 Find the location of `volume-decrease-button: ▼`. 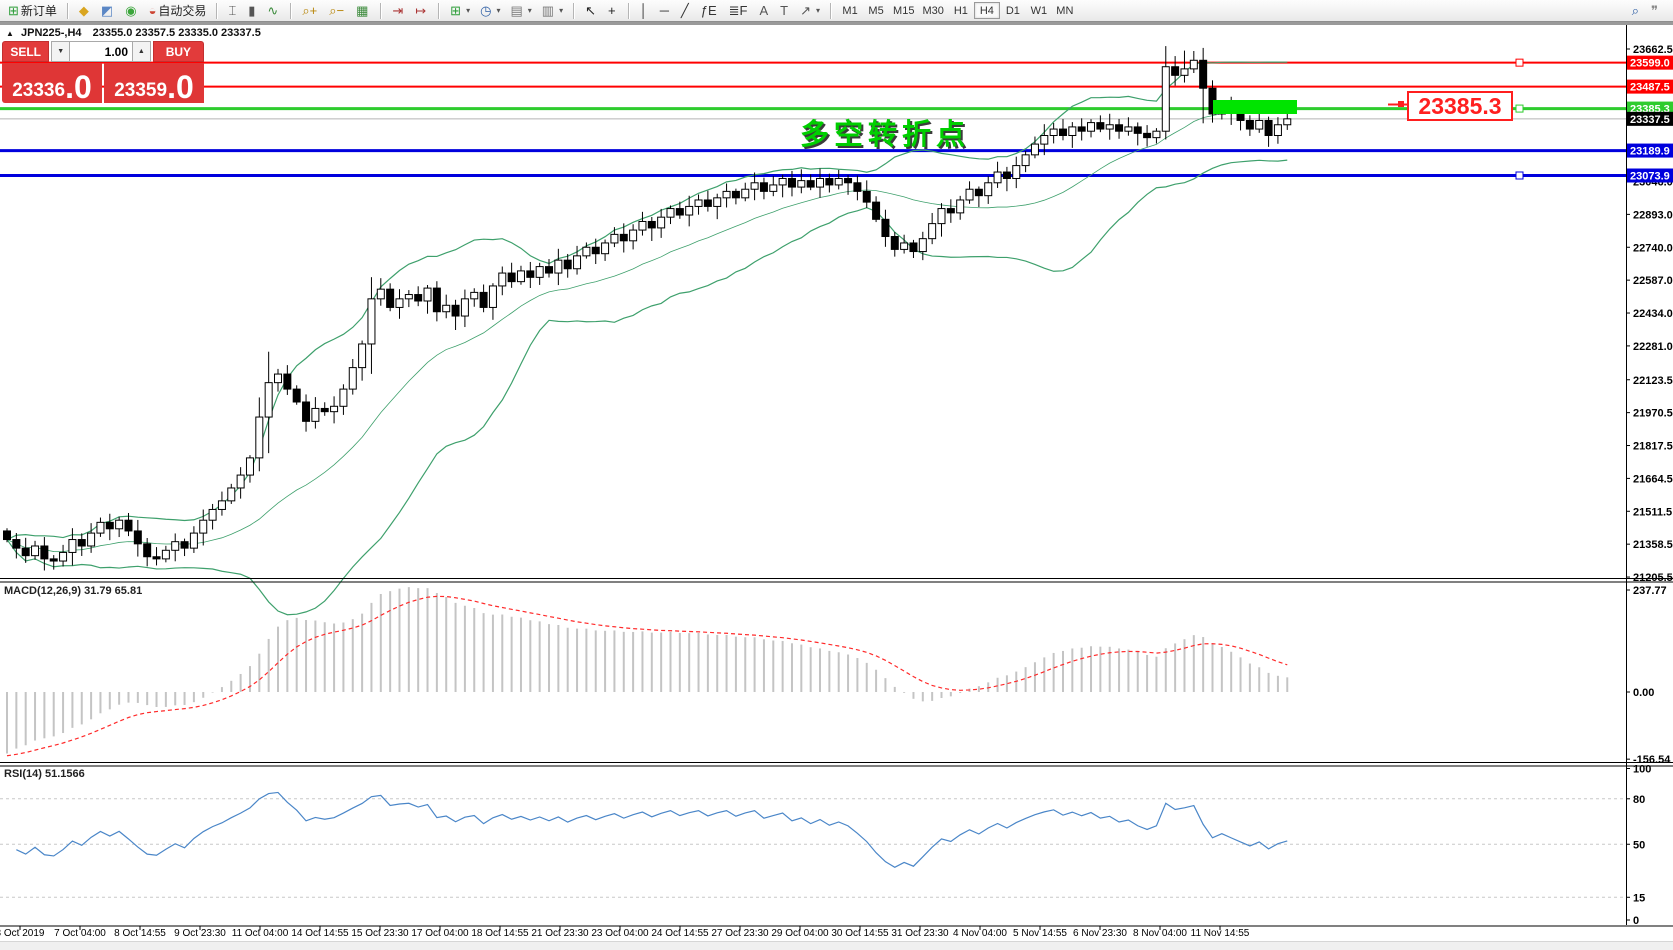

volume-decrease-button: ▼ is located at coordinates (61, 51).